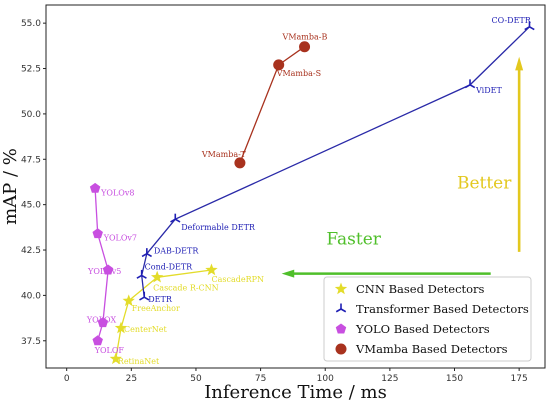 This screenshot has height=402, width=550. Describe the element at coordinates (422, 329) in the screenshot. I see `legend-entry: YOLO Based Detectors` at that location.